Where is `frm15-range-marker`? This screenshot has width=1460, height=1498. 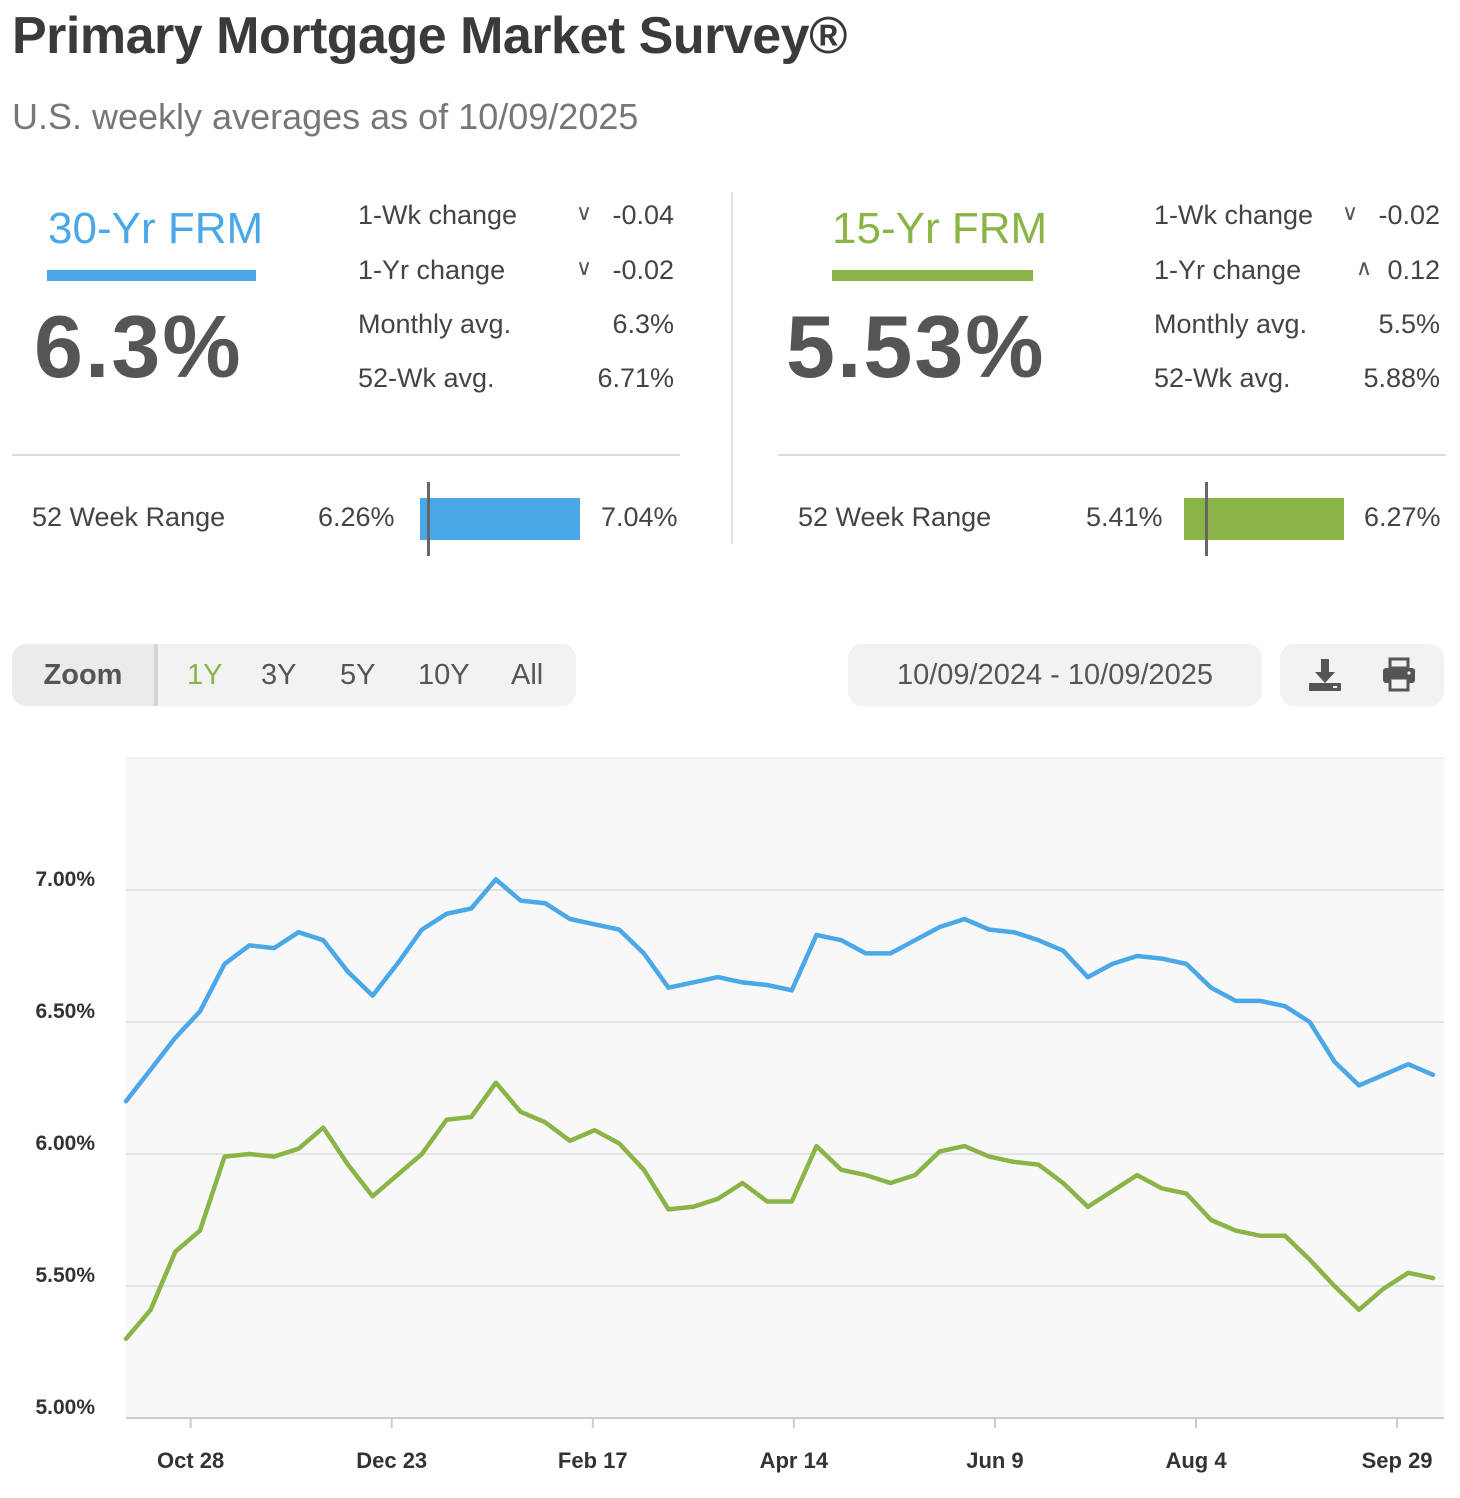 frm15-range-marker is located at coordinates (1206, 519).